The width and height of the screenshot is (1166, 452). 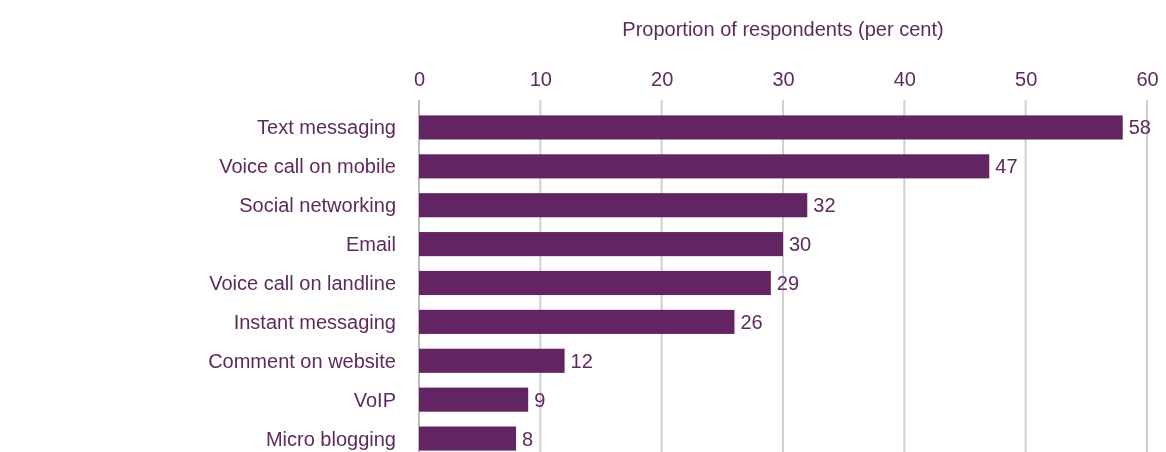 What do you see at coordinates (314, 321) in the screenshot?
I see `y-tick-label: Instant messaging` at bounding box center [314, 321].